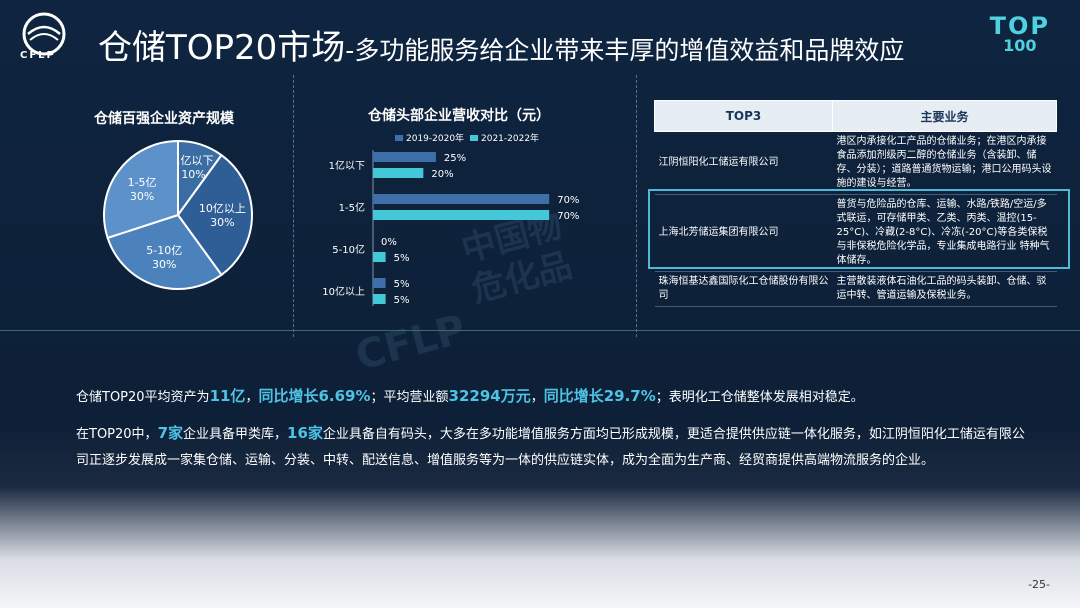  Describe the element at coordinates (1039, 584) in the screenshot. I see `page-number: -25-` at that location.